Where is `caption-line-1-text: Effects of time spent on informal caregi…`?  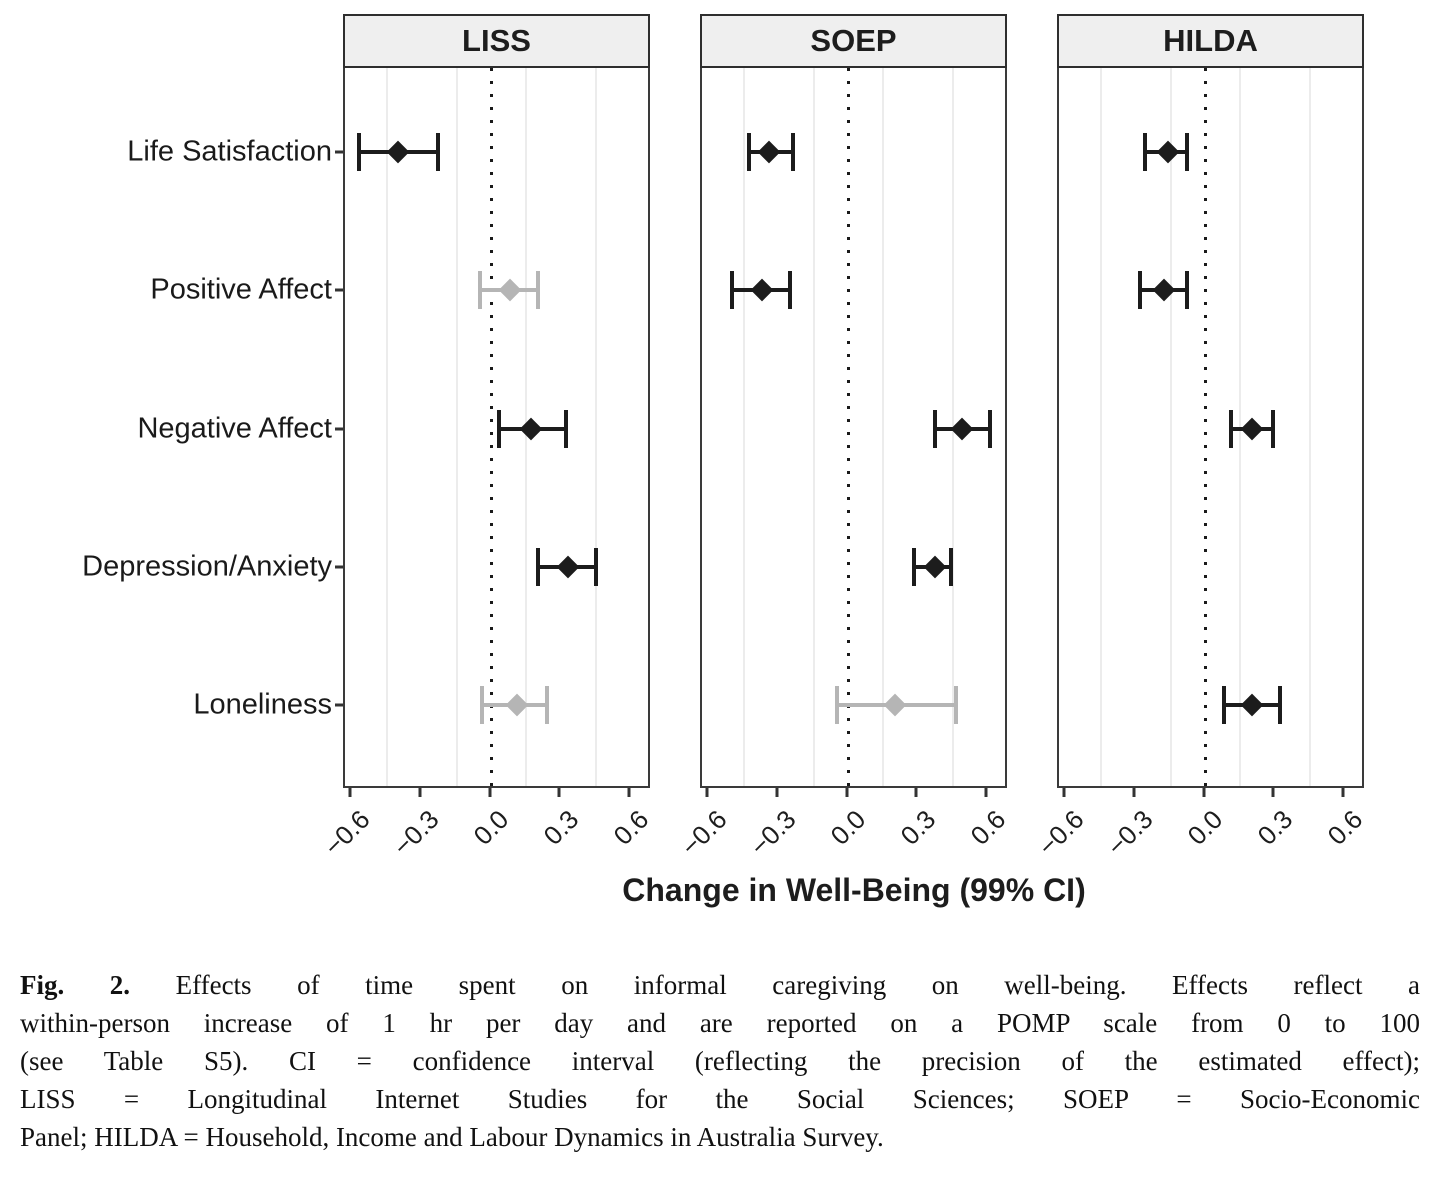
caption-line-1-text: Effects of time spent on informal caregi… is located at coordinates (798, 985).